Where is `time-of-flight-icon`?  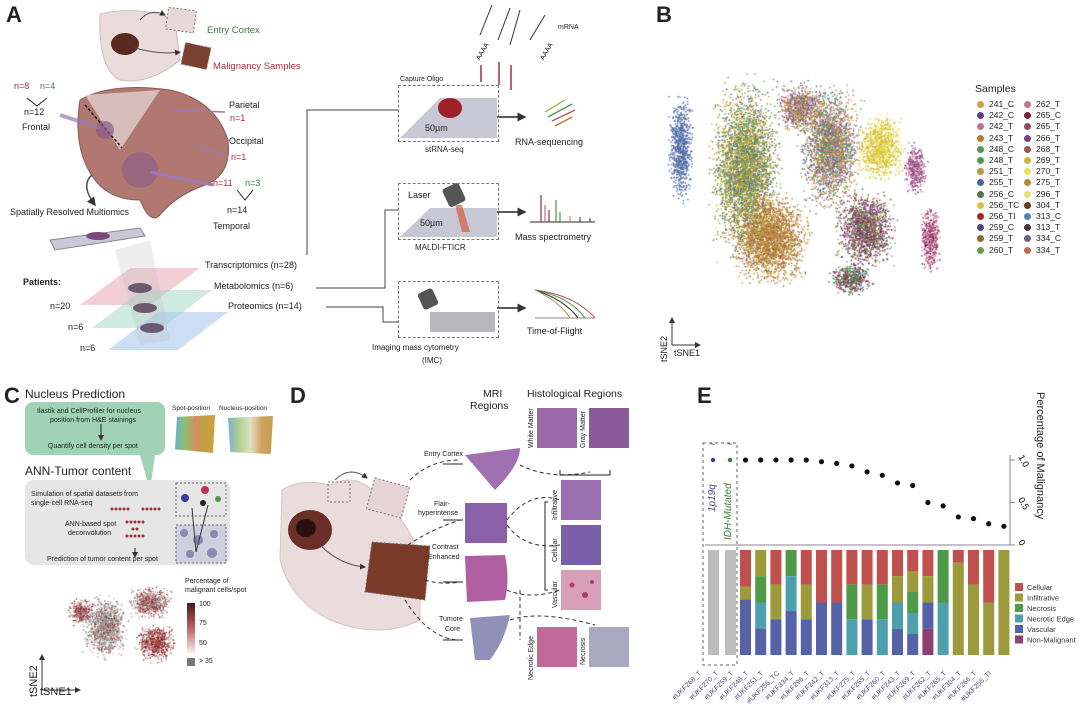 time-of-flight-icon is located at coordinates (565, 304).